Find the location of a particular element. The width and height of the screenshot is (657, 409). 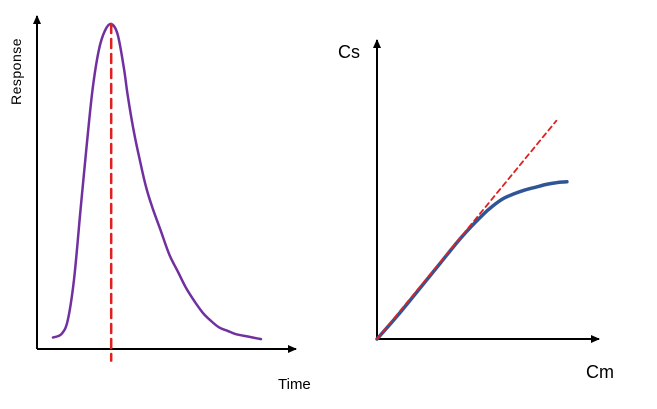

right-x-axis-label: Cm is located at coordinates (600, 372).